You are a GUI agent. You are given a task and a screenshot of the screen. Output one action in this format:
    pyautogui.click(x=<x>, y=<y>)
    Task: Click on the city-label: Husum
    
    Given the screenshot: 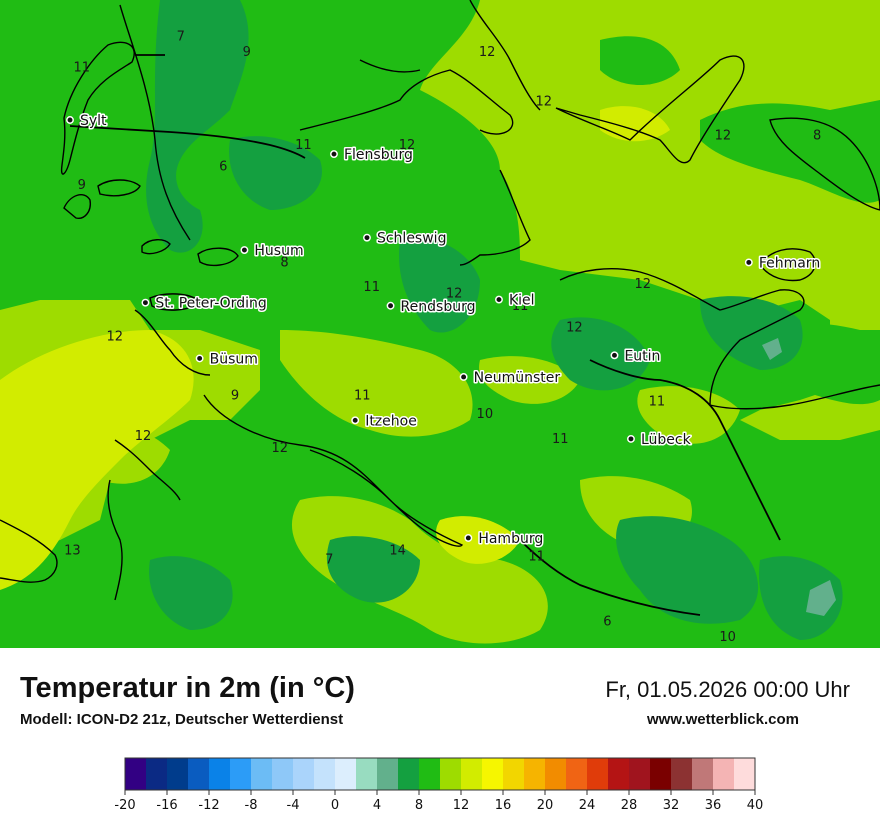 What is the action you would take?
    pyautogui.click(x=278, y=251)
    